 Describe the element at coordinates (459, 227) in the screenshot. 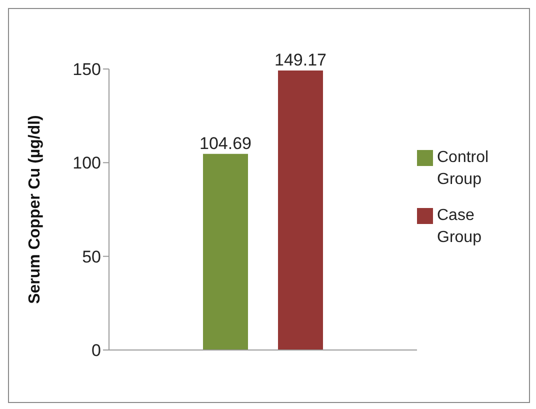

I see `legend-label: Case Group` at that location.